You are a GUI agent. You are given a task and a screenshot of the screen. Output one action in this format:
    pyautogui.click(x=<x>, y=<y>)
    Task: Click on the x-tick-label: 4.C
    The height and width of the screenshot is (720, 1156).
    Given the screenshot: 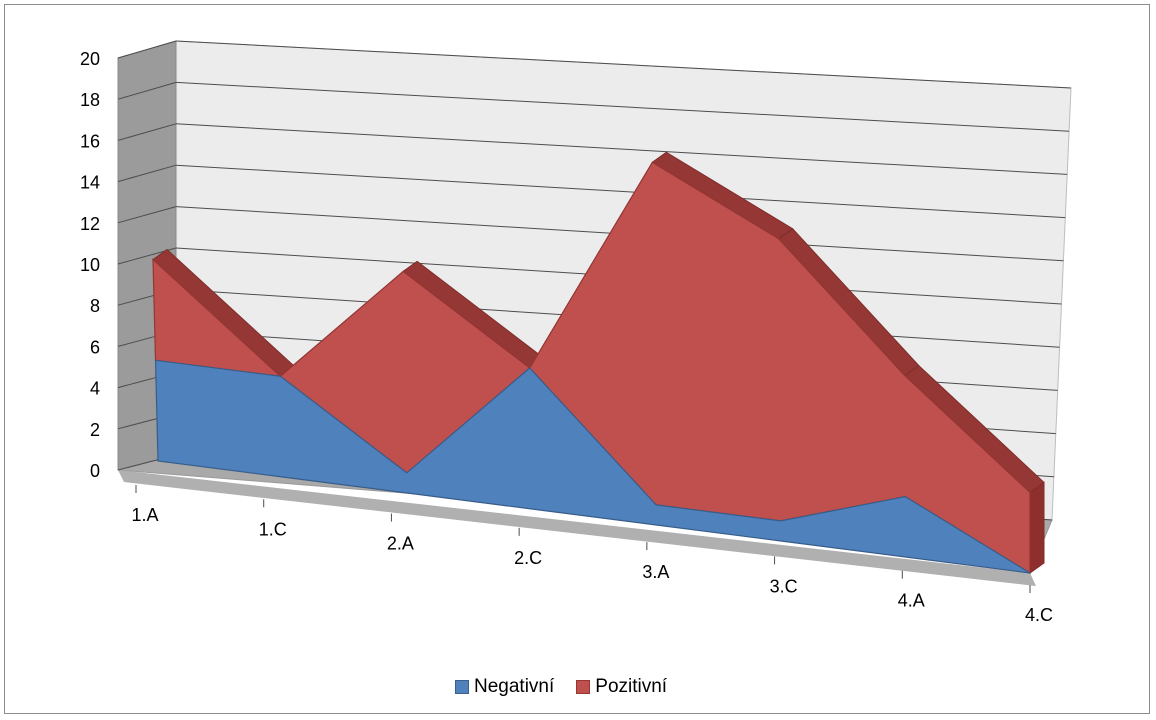 What is the action you would take?
    pyautogui.click(x=1039, y=615)
    